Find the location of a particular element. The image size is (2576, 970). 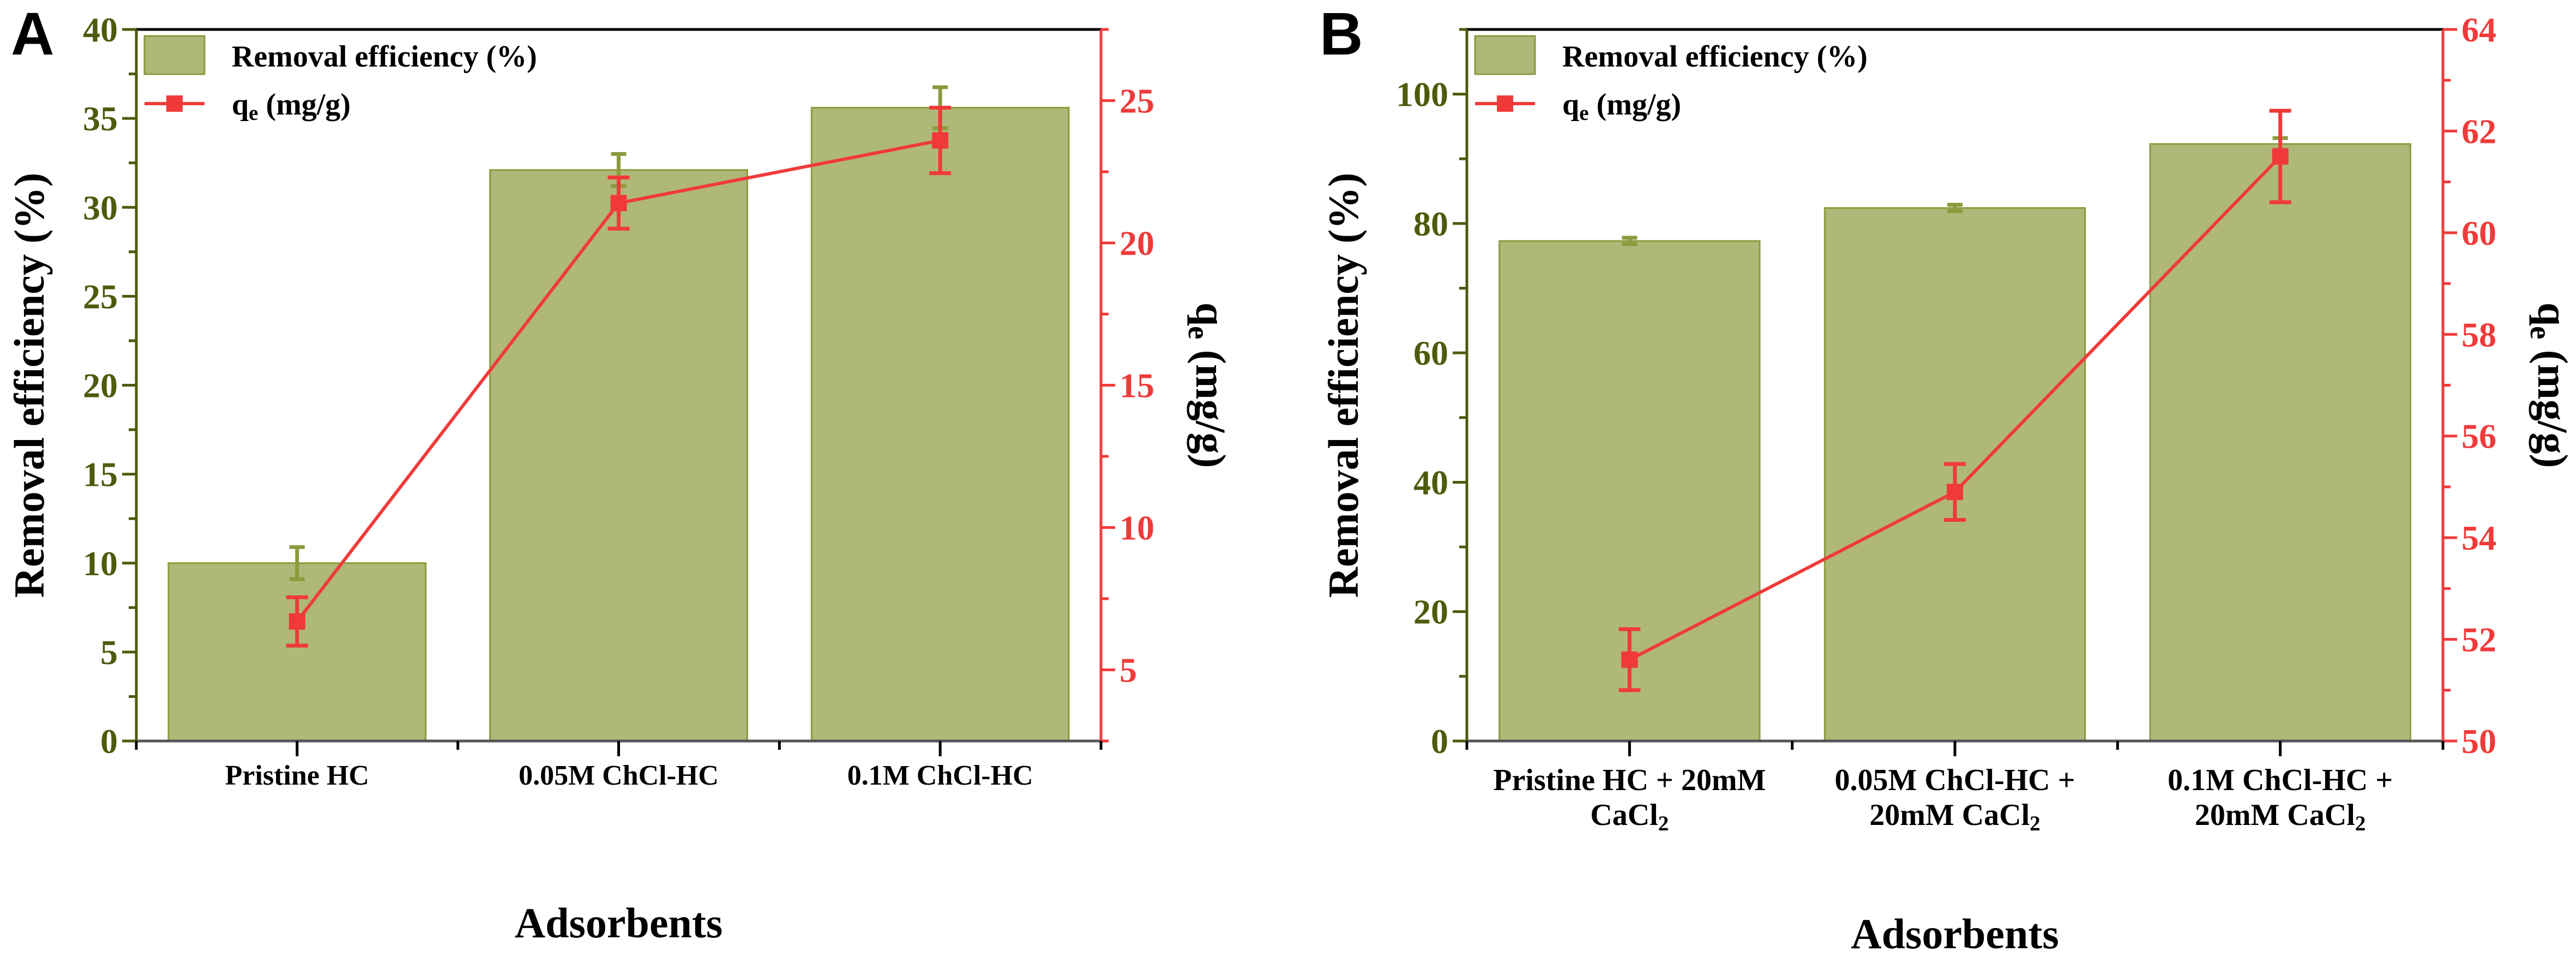

right-tick-label: 54 is located at coordinates (2478, 538).